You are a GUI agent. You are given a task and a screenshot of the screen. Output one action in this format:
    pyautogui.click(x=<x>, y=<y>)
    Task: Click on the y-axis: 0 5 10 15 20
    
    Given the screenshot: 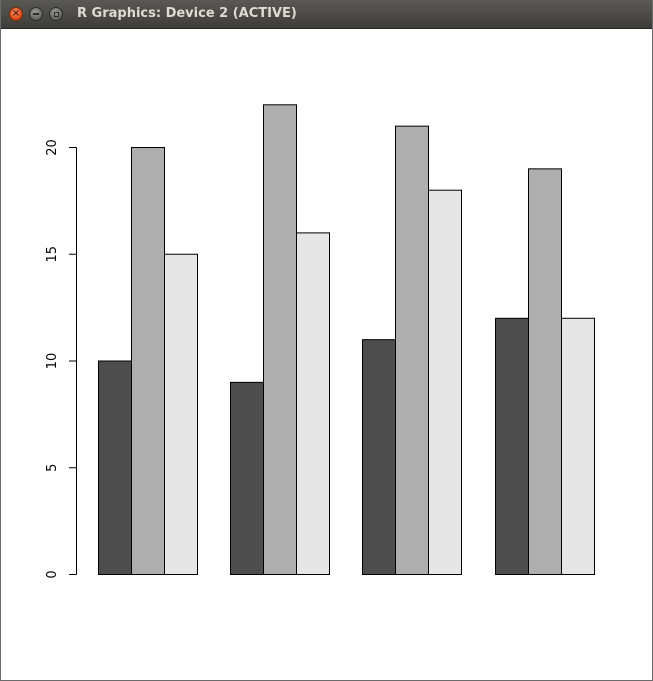 What is the action you would take?
    pyautogui.click(x=61, y=359)
    